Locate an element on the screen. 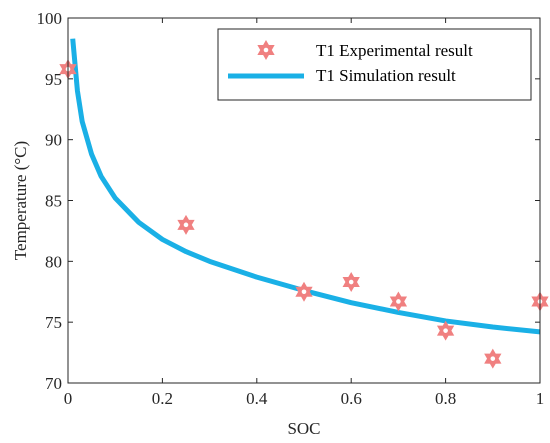  y-tick-label: 70 is located at coordinates (53, 383).